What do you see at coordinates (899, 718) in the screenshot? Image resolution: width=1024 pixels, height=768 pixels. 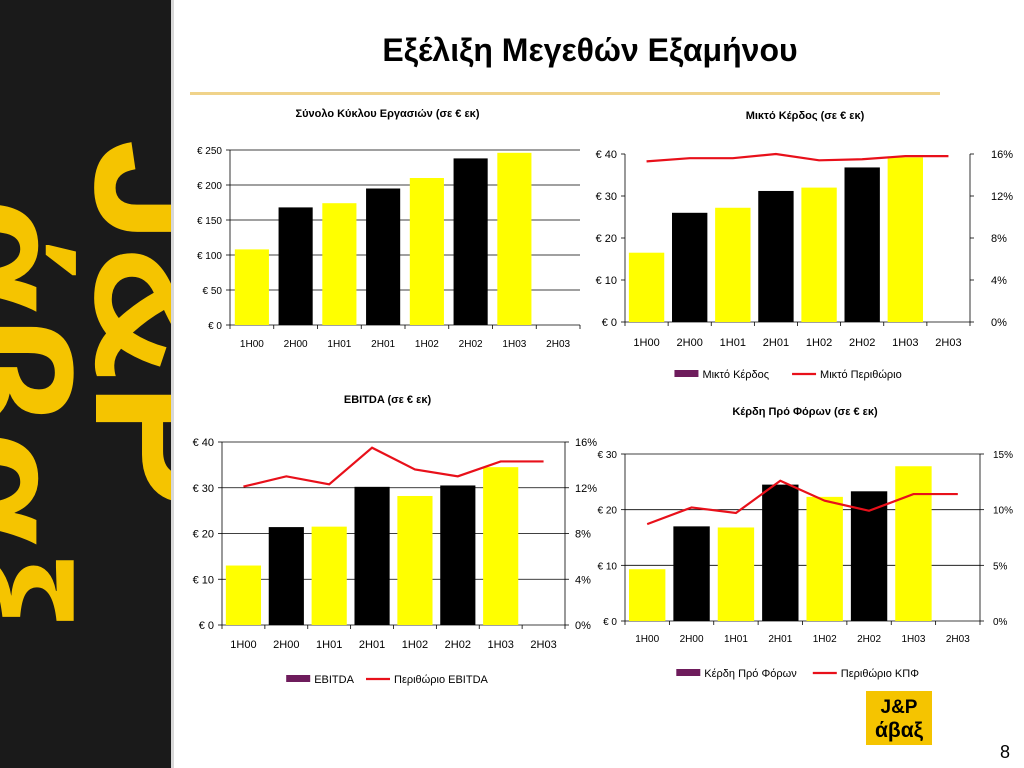 I see `company-logo-small: J&P άβαξ` at bounding box center [899, 718].